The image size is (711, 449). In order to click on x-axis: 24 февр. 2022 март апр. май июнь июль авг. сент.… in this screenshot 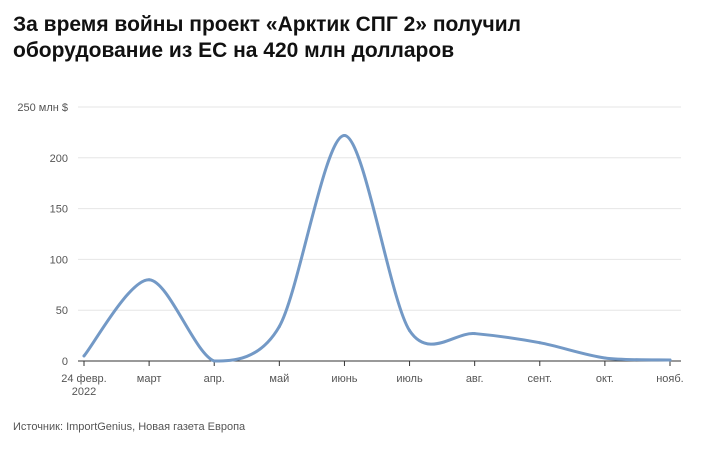, I will do `click(372, 379)`.